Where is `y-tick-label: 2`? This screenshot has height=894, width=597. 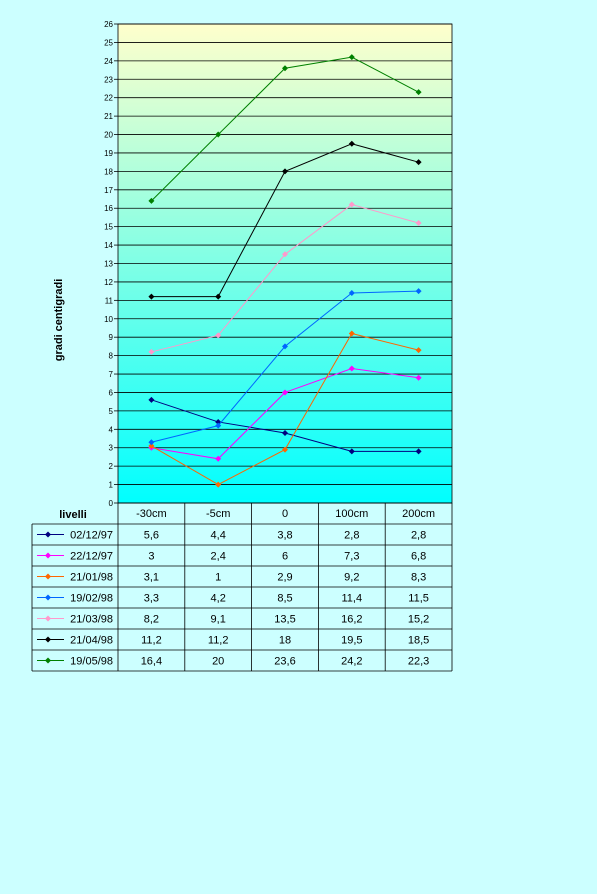 y-tick-label: 2 is located at coordinates (111, 466).